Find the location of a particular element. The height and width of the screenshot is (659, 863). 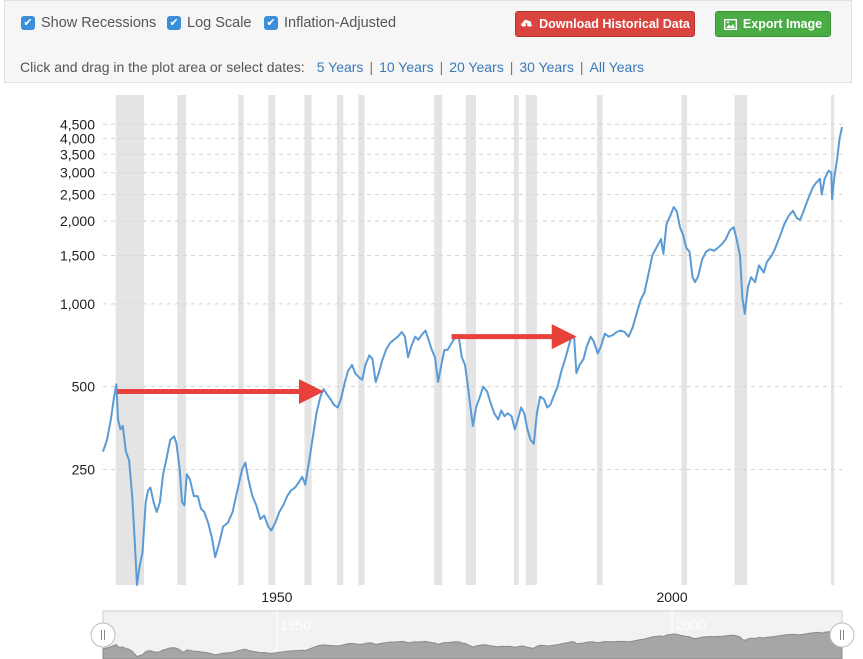

x-tick-label: 2000 is located at coordinates (671, 597).